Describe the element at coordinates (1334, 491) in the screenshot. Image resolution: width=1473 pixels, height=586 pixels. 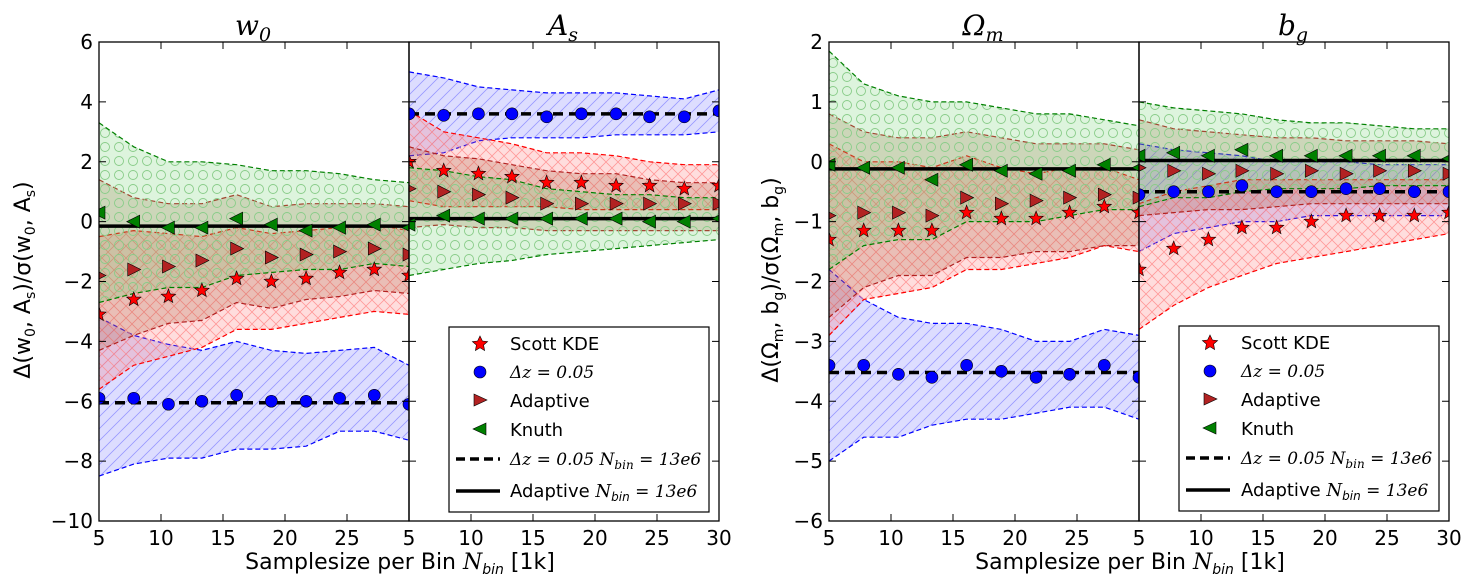
I see `legend-adaptive-line: Adaptive Nbin = 13e6` at that location.